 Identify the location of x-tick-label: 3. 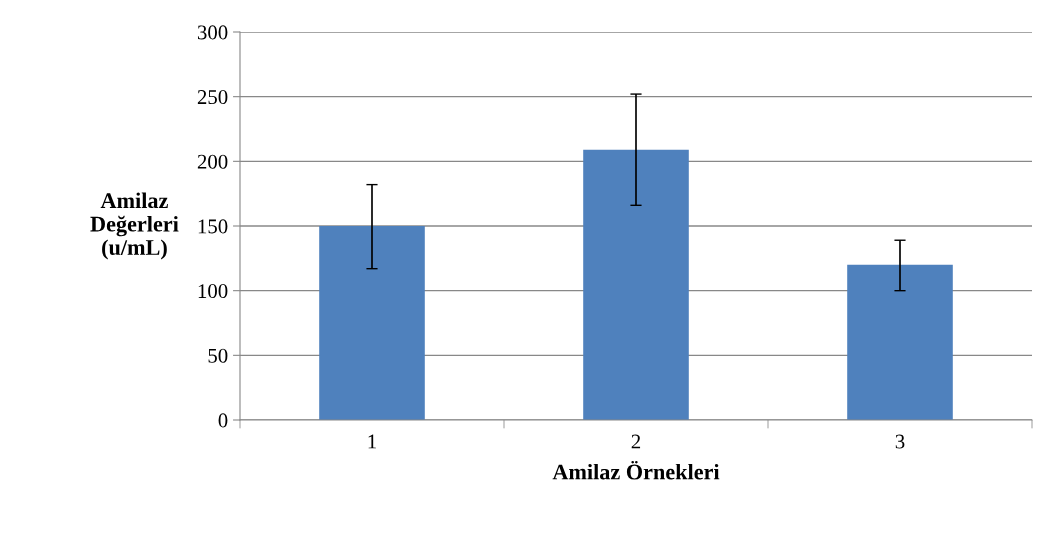
(900, 441).